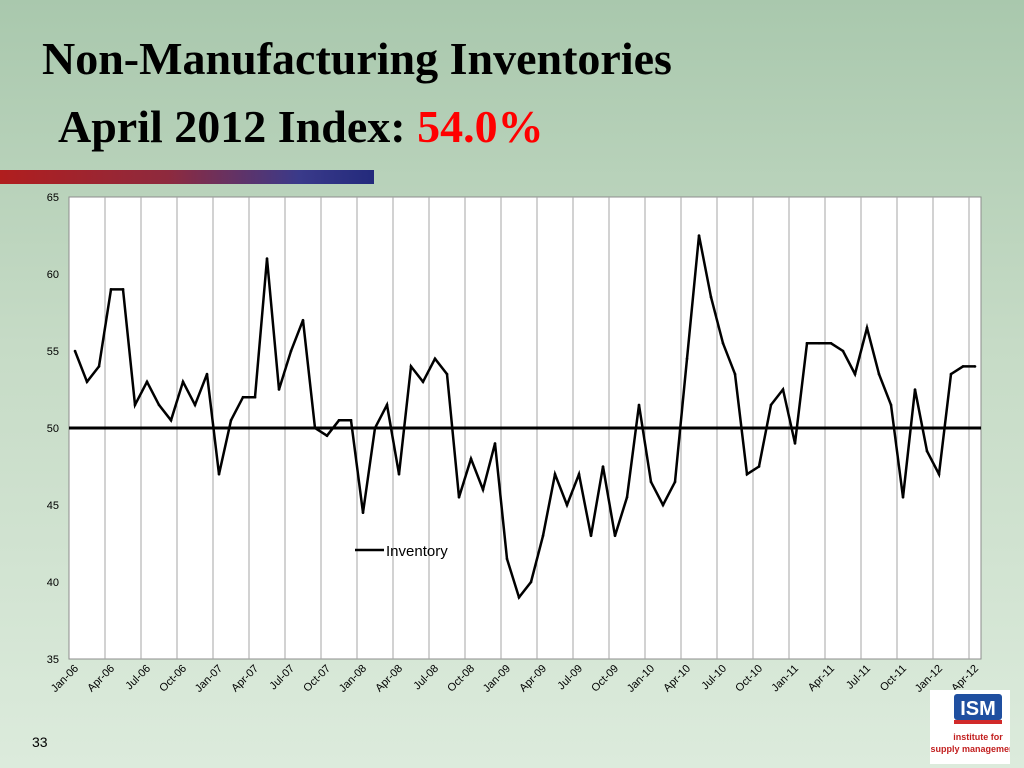  Describe the element at coordinates (101, 679) in the screenshot. I see `x-tick-label: Apr-06` at that location.